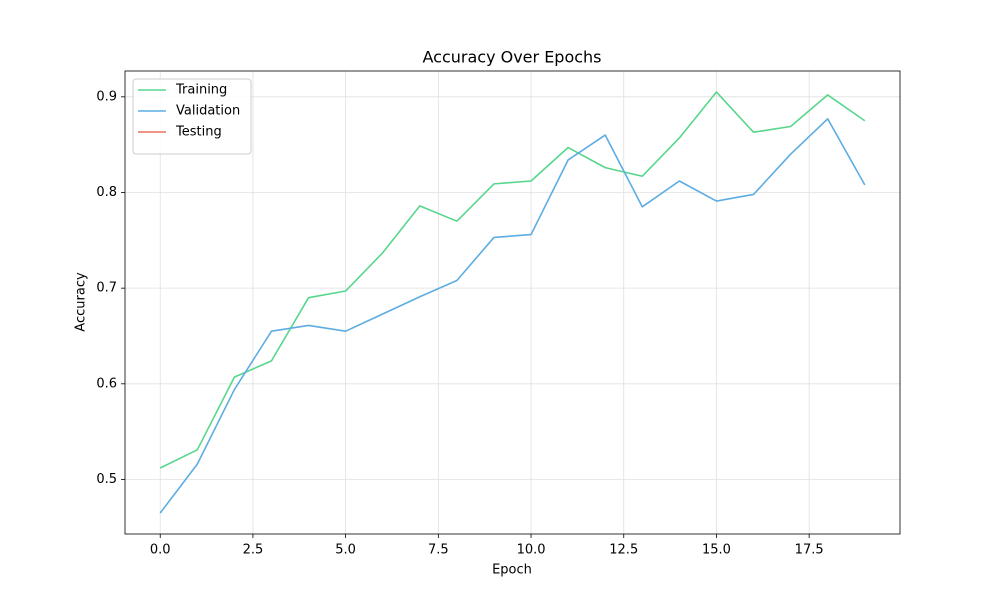 The height and width of the screenshot is (600, 1000). What do you see at coordinates (198, 132) in the screenshot?
I see `legend-label: Testing` at bounding box center [198, 132].